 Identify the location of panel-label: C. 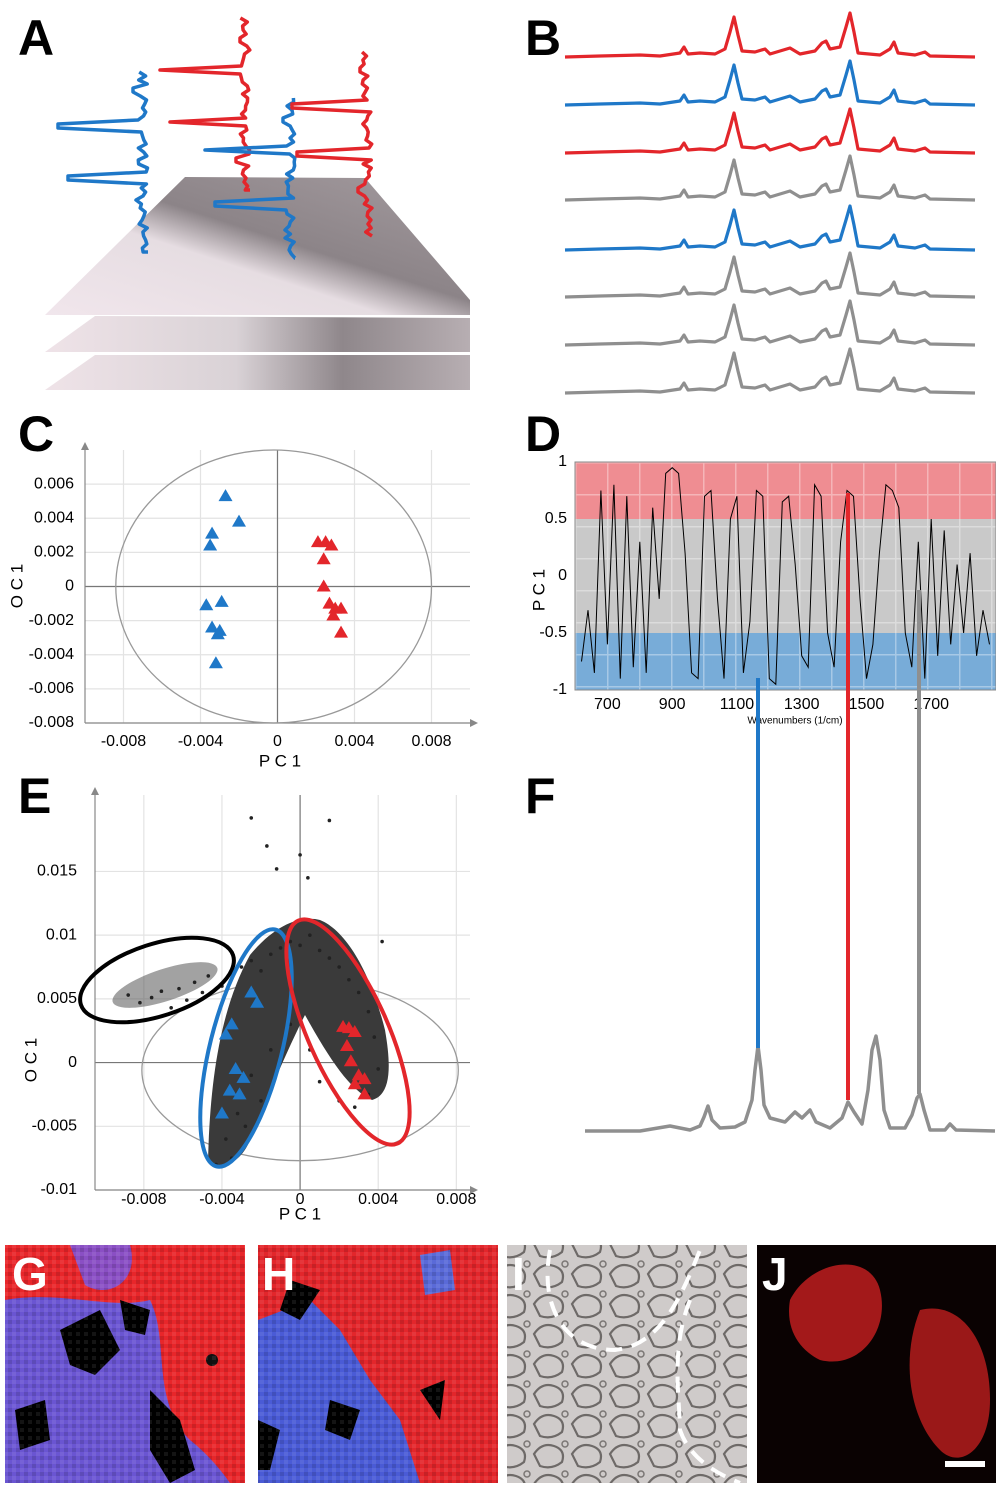
(36, 434).